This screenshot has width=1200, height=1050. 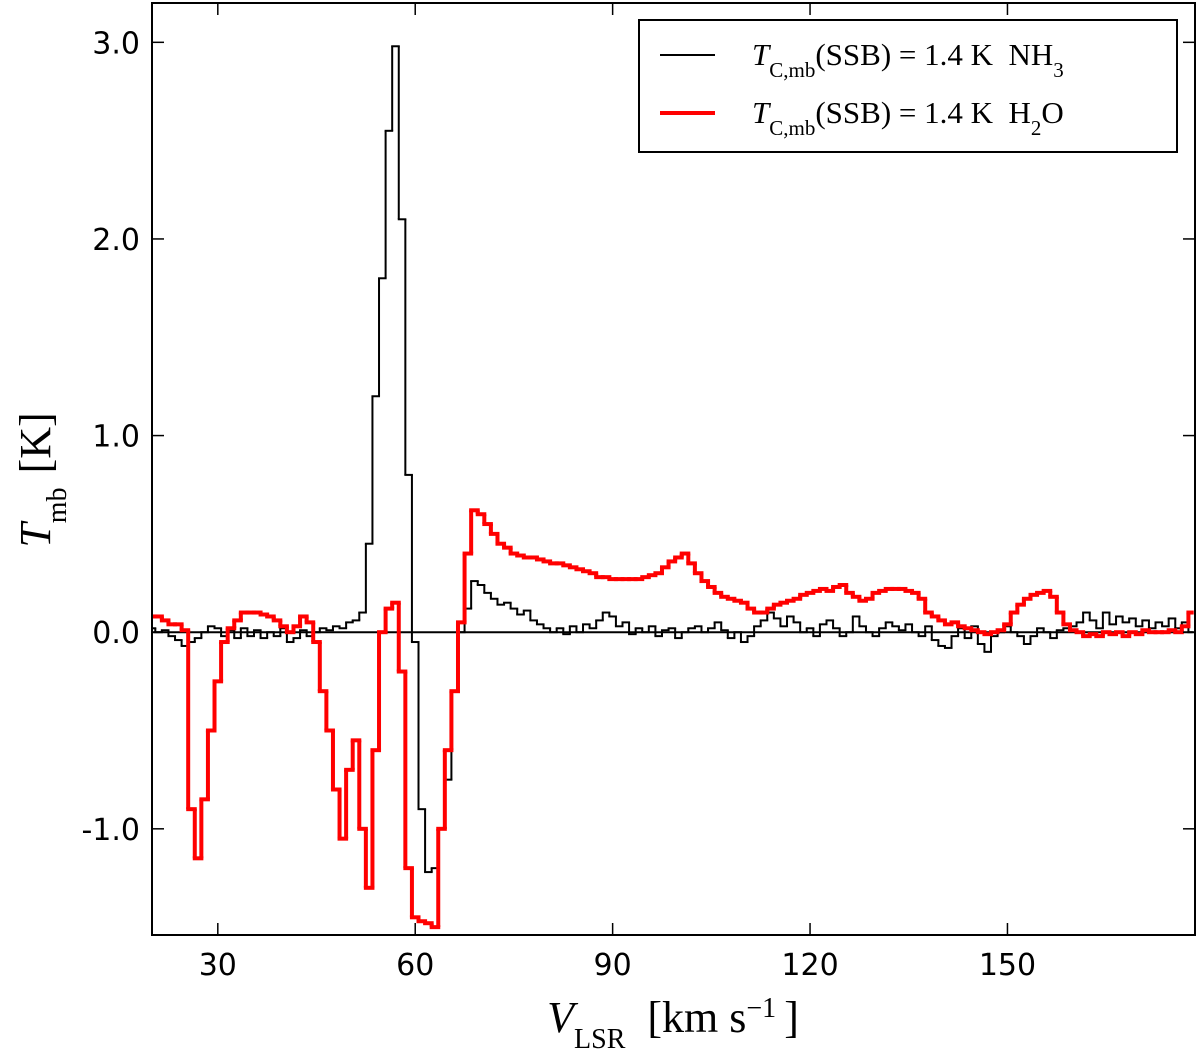 I want to click on y-tick-label: 0.0, so click(x=116, y=633).